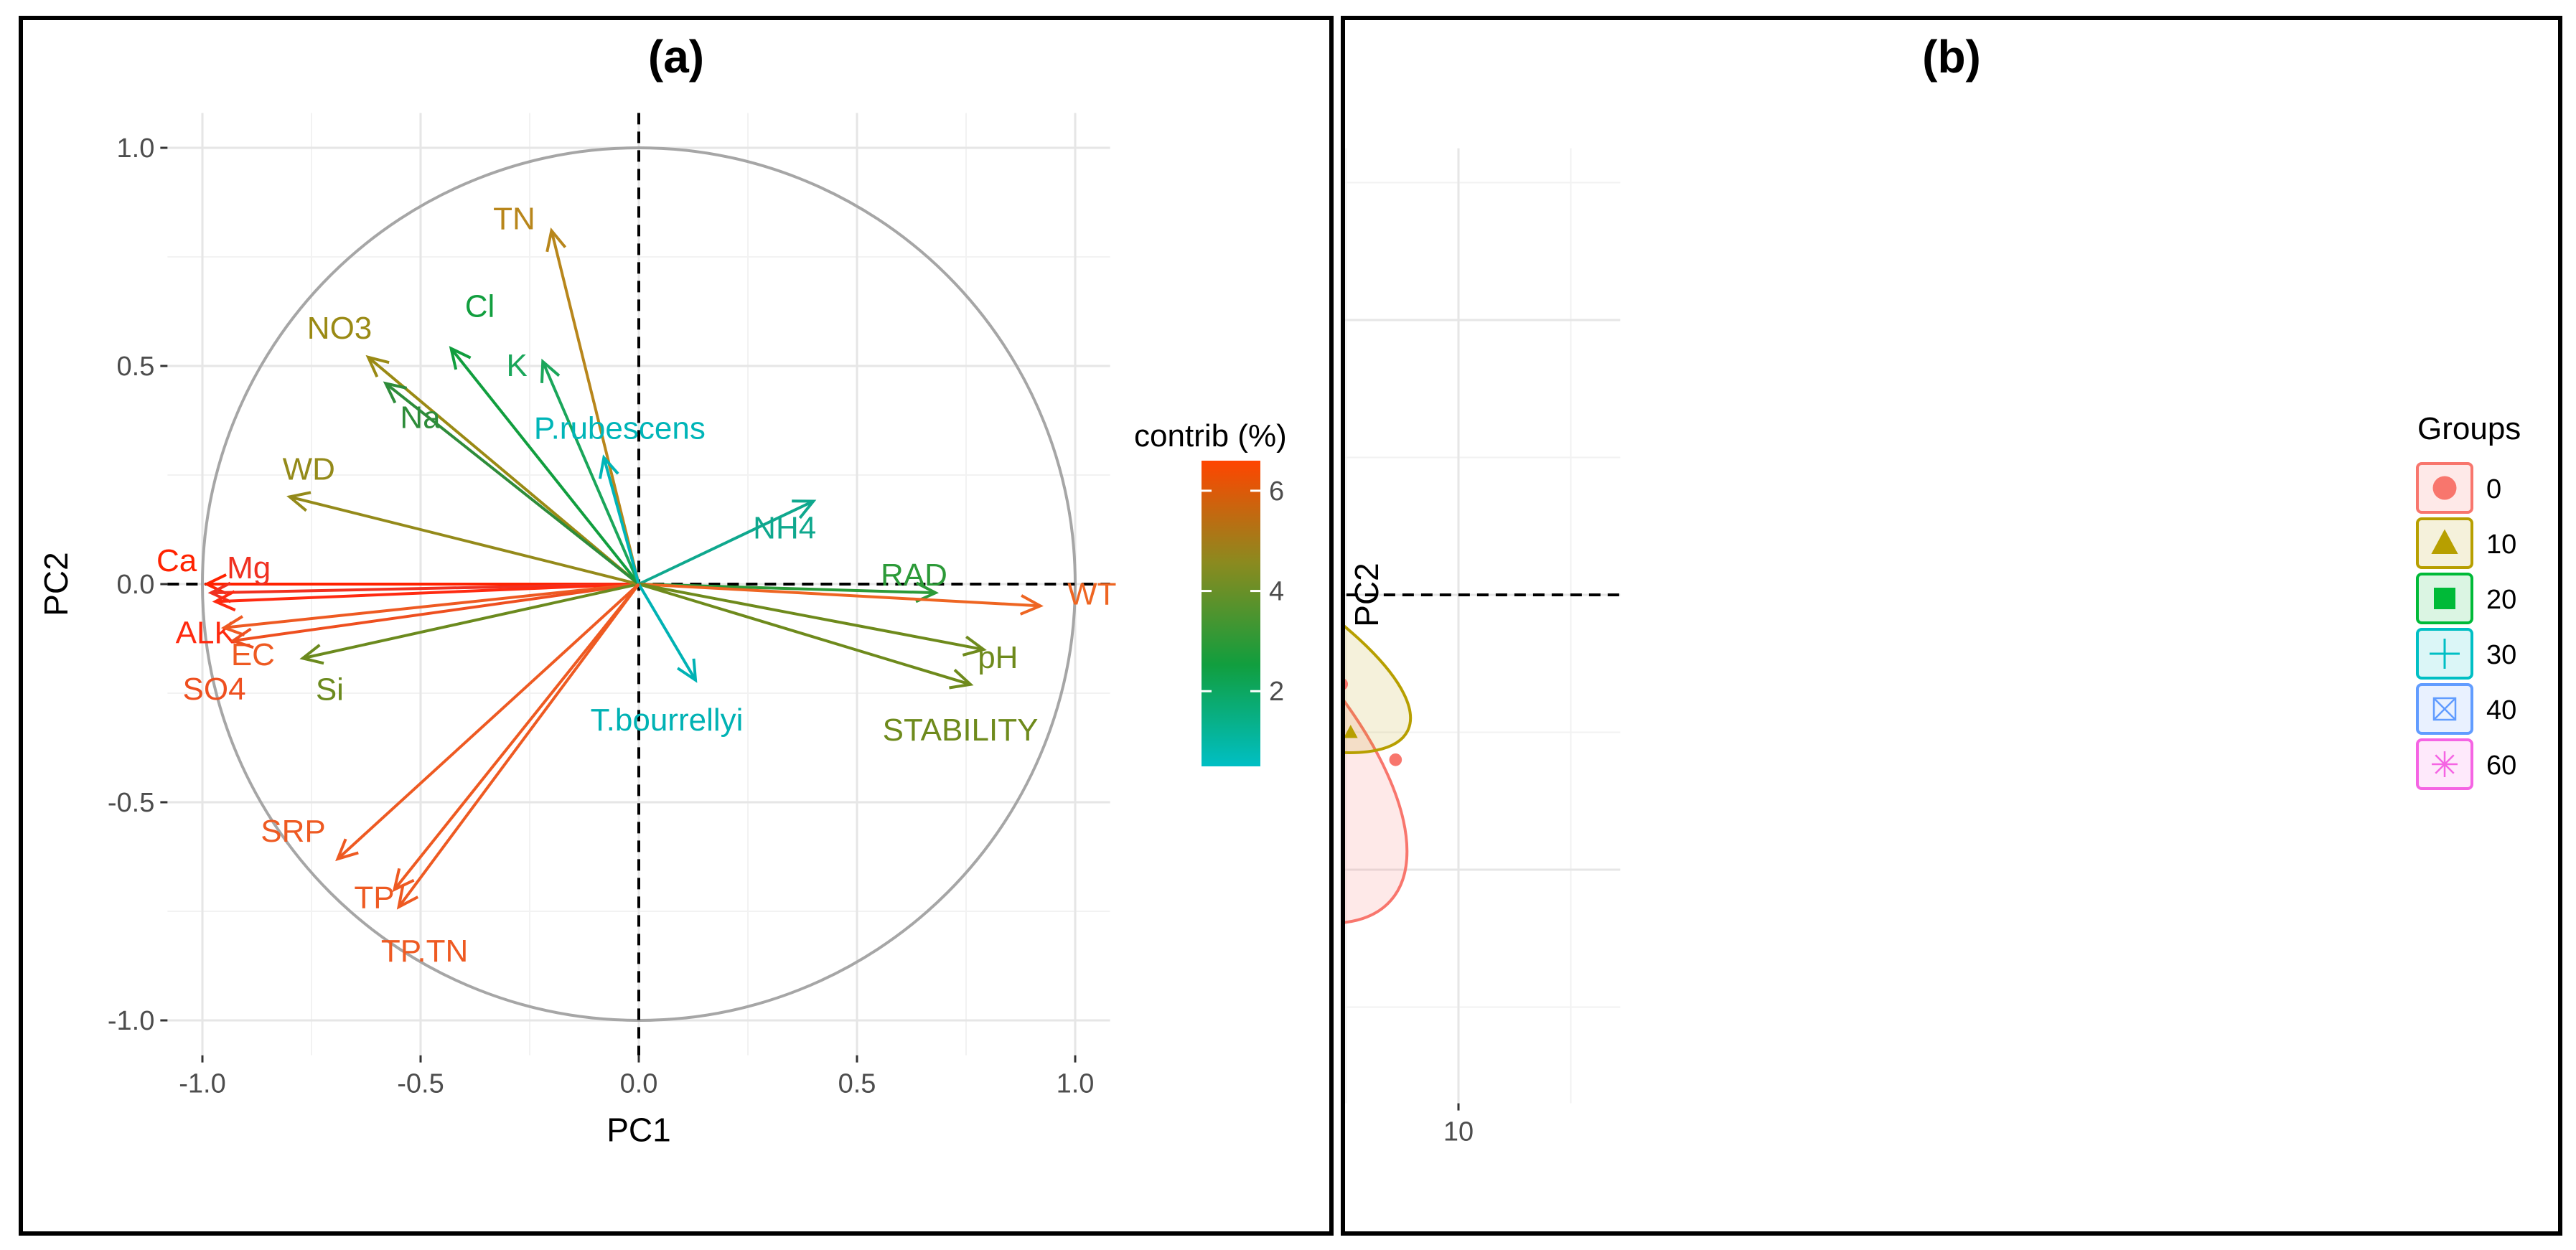  I want to click on variable-label-nh4: NH4, so click(785, 527).